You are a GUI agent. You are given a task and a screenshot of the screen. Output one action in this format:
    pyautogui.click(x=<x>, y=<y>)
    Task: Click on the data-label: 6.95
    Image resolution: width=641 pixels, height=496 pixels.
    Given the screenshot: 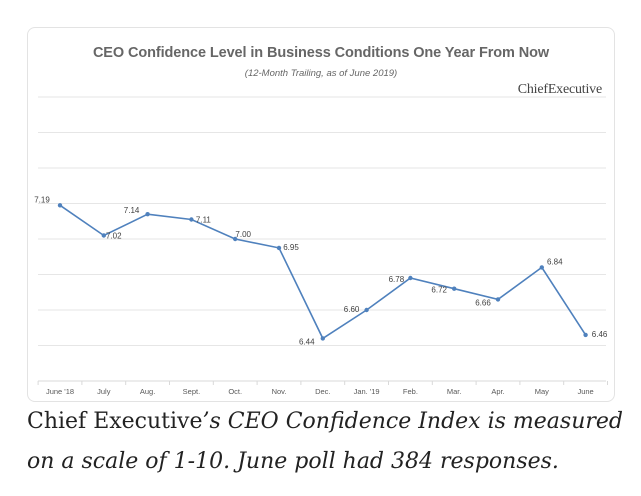 What is the action you would take?
    pyautogui.click(x=291, y=247)
    